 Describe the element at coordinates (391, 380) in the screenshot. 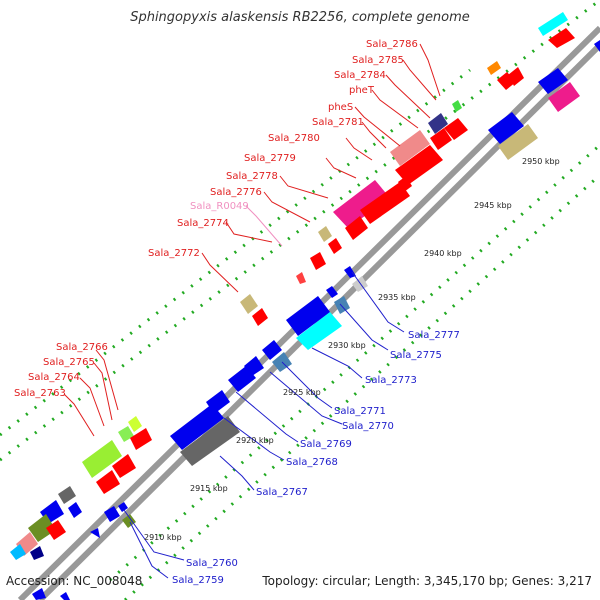

I see `gene-label: Sala_2773` at that location.